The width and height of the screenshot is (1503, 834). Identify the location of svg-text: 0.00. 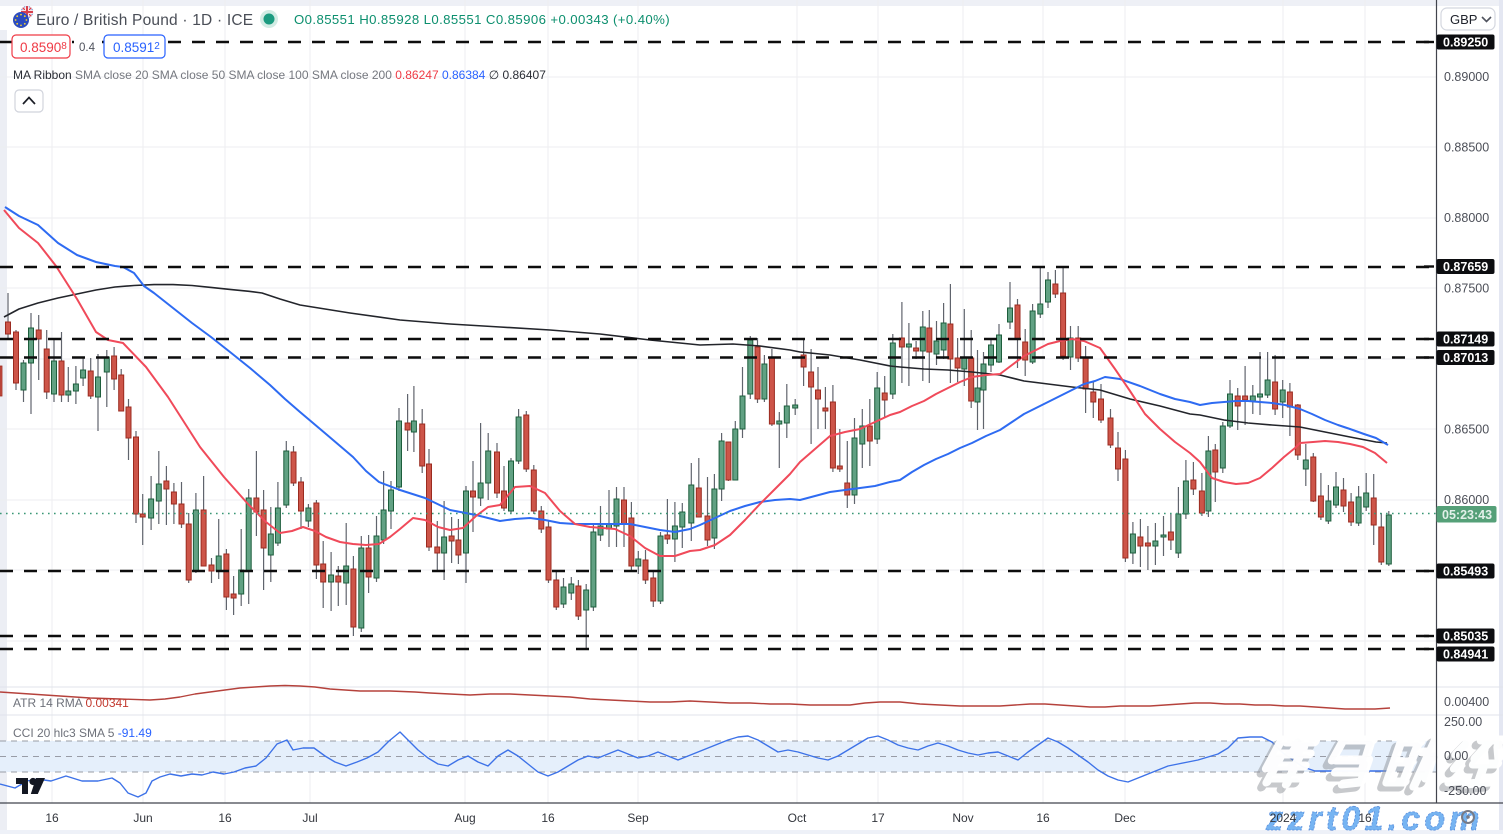
(1456, 756).